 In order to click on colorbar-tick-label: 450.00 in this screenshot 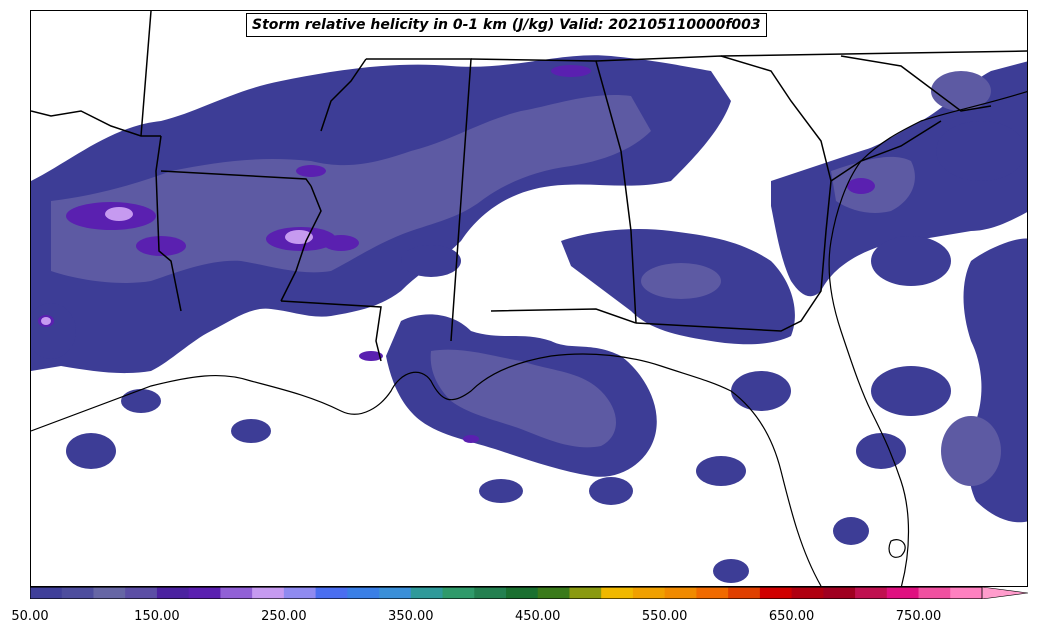, I will do `click(537, 616)`.